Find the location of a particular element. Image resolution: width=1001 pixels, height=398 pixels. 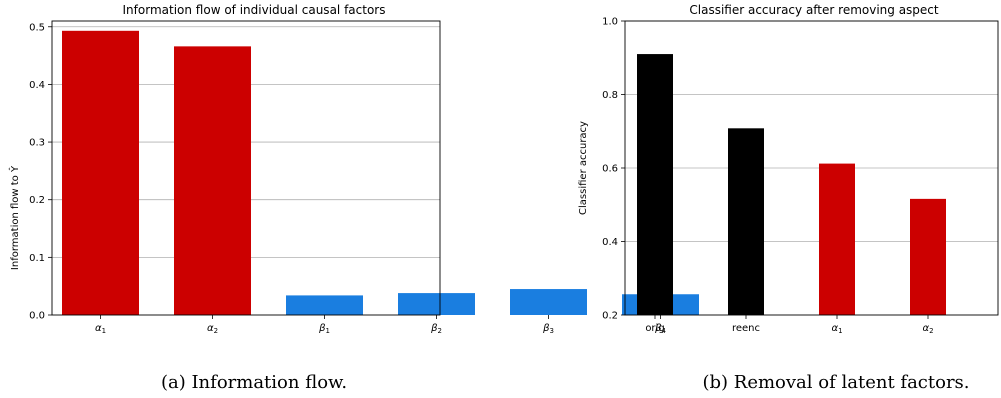

caption: (a) Information flow. is located at coordinates (254, 382).